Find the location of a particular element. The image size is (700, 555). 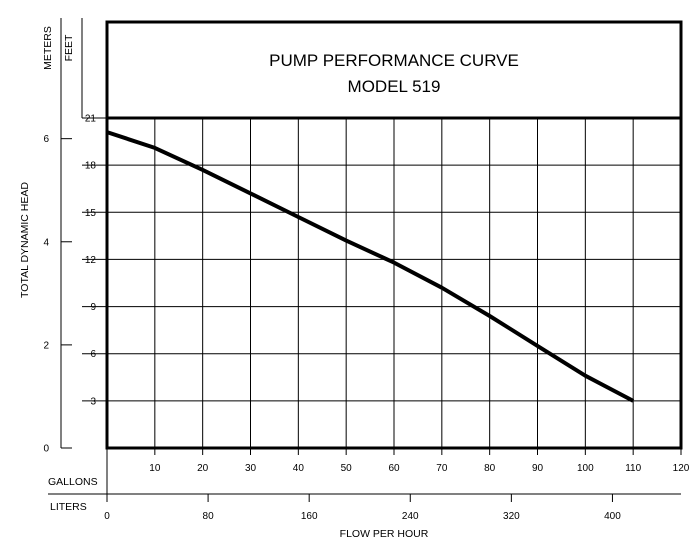

chart-title: PUMP PERFORMANCE CURVE is located at coordinates (394, 60).